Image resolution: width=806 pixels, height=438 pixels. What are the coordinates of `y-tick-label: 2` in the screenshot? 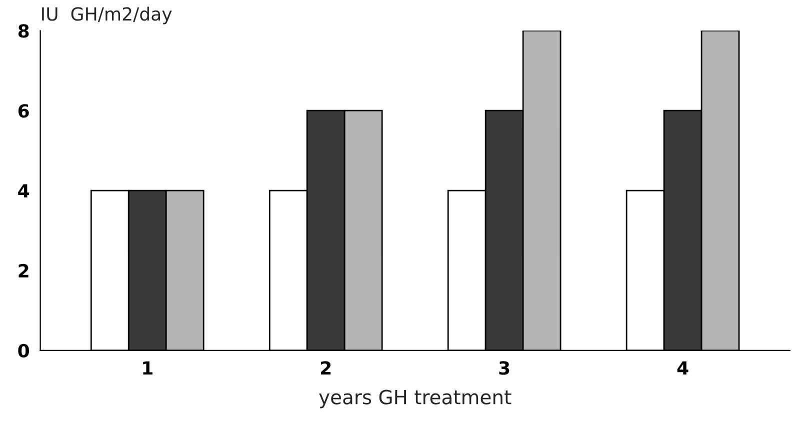 It's located at (23, 271).